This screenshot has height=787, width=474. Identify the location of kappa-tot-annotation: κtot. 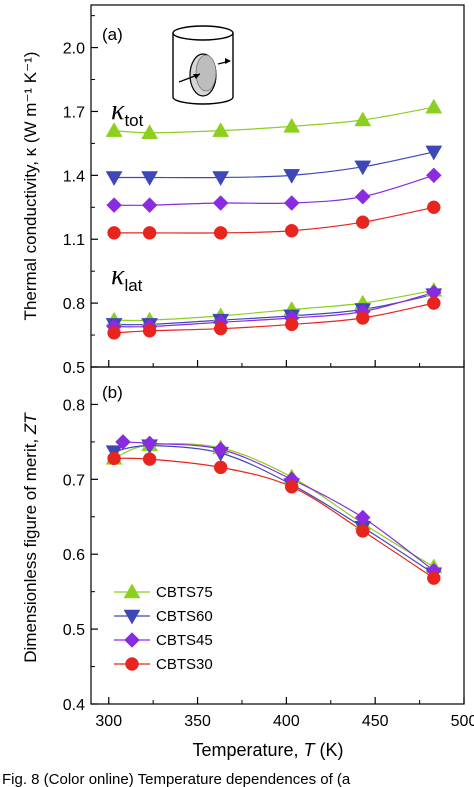
(127, 112).